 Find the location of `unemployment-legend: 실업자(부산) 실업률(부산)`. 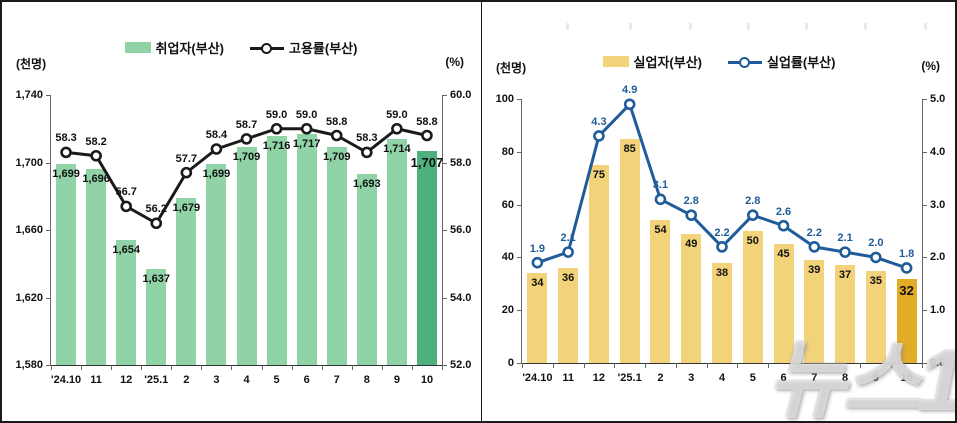

unemployment-legend: 실업자(부산) 실업률(부산) is located at coordinates (718, 61).